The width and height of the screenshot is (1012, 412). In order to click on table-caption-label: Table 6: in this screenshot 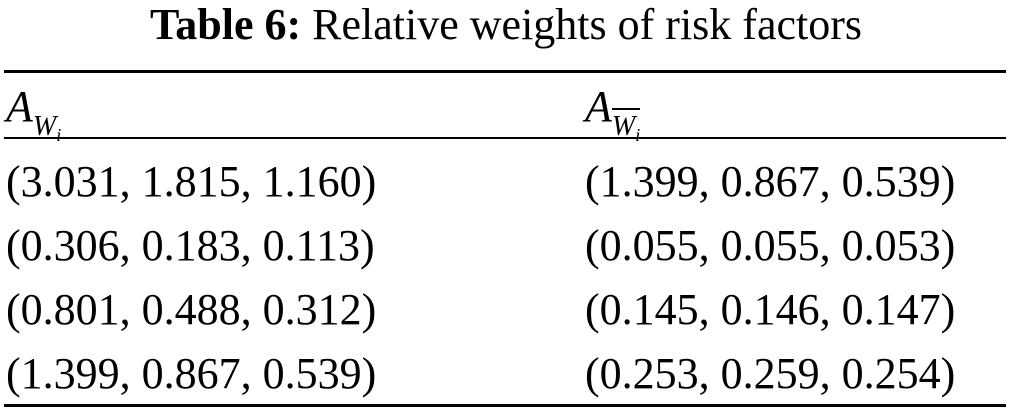, I will do `click(225, 24)`.